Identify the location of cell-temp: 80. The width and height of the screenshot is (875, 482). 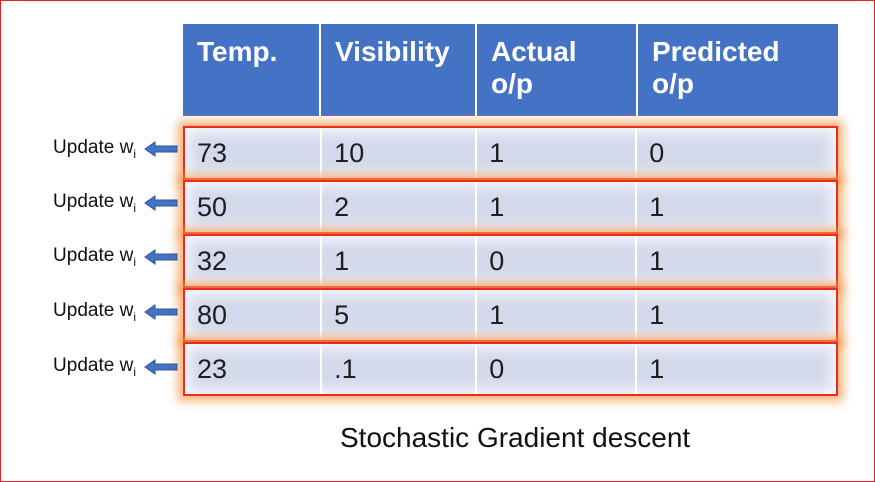
(254, 315).